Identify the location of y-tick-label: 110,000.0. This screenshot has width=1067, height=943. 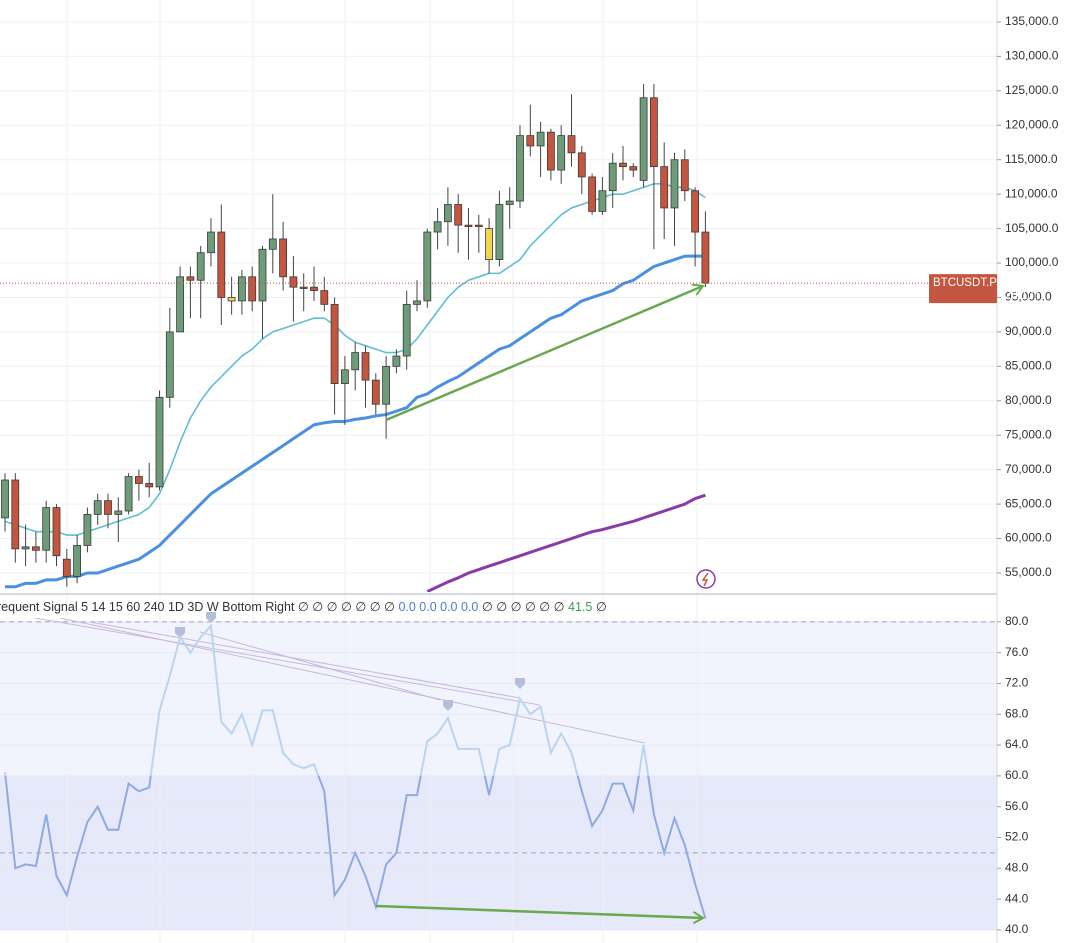
(1031, 193).